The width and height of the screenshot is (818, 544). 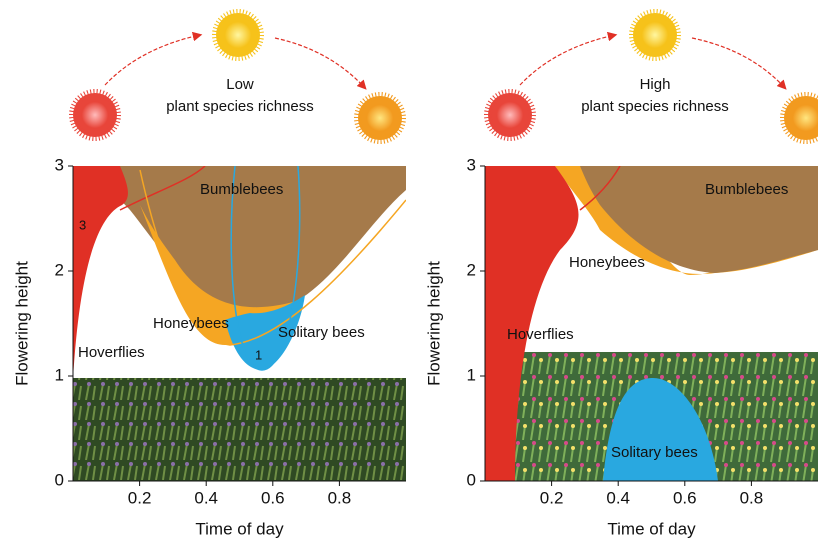 What do you see at coordinates (82, 224) in the screenshot?
I see `region-label: 3` at bounding box center [82, 224].